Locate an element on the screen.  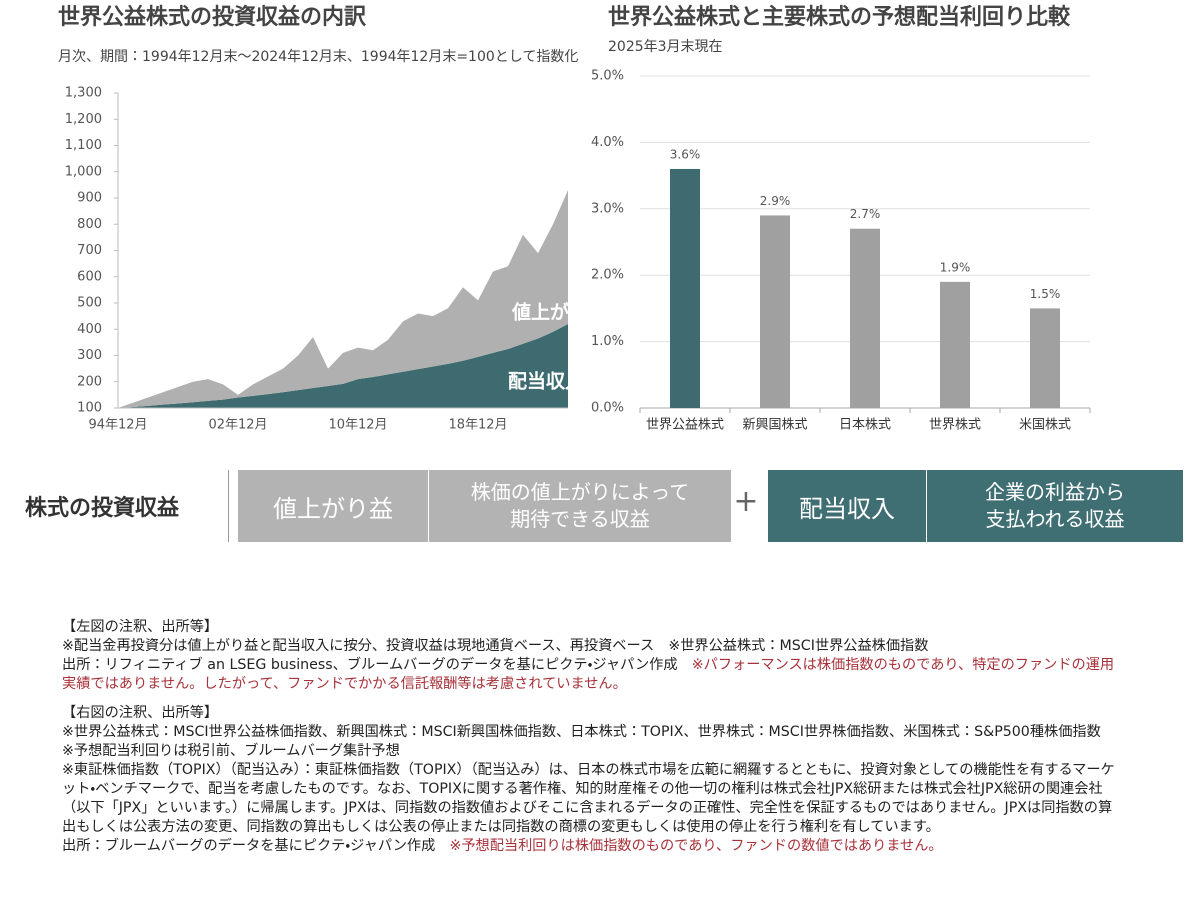
income-name: 配当収入 is located at coordinates (847, 508).